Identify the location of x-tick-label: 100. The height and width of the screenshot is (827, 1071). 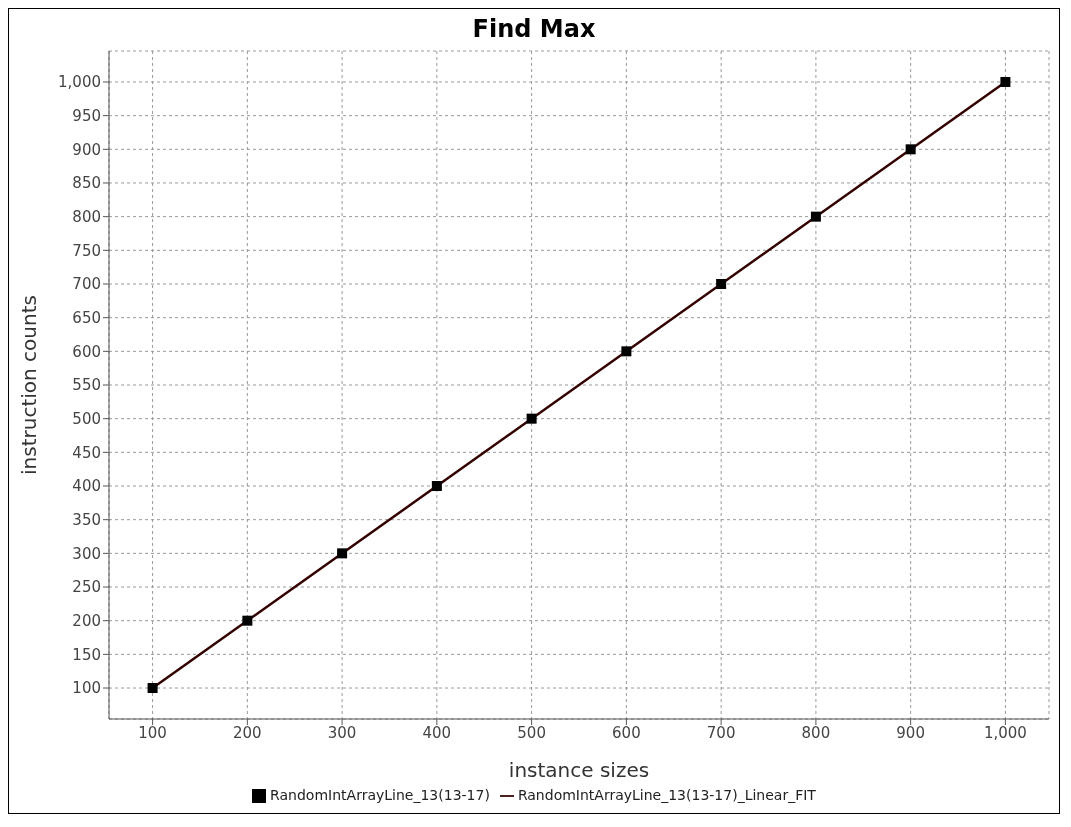
(152, 732).